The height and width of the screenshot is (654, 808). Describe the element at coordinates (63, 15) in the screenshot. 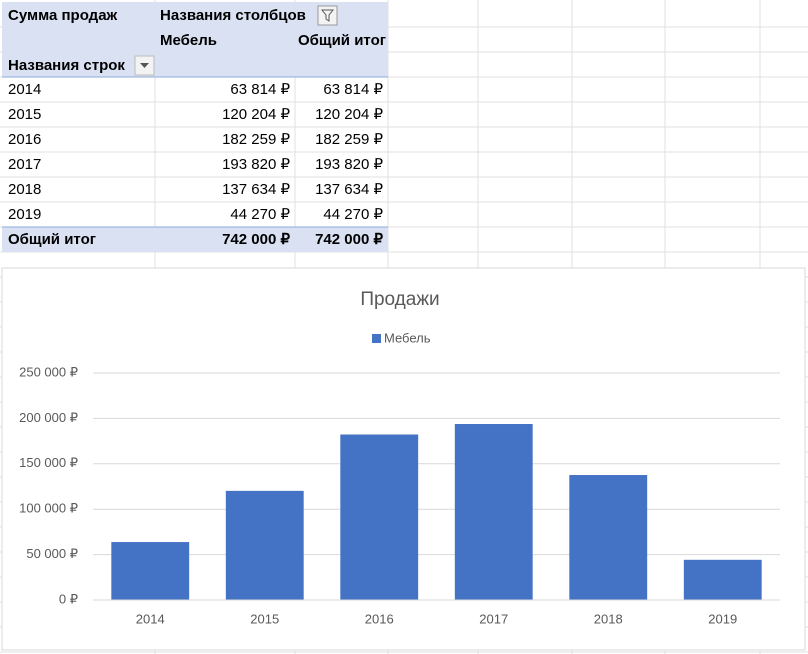

I see `pivot-corner: Сумма продаж` at that location.